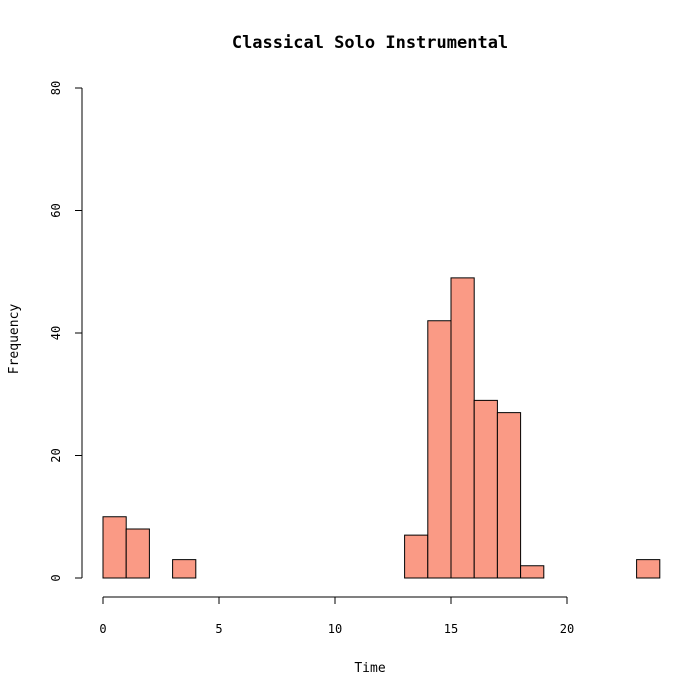  What do you see at coordinates (14, 339) in the screenshot?
I see `y-axis-label: Frequency` at bounding box center [14, 339].